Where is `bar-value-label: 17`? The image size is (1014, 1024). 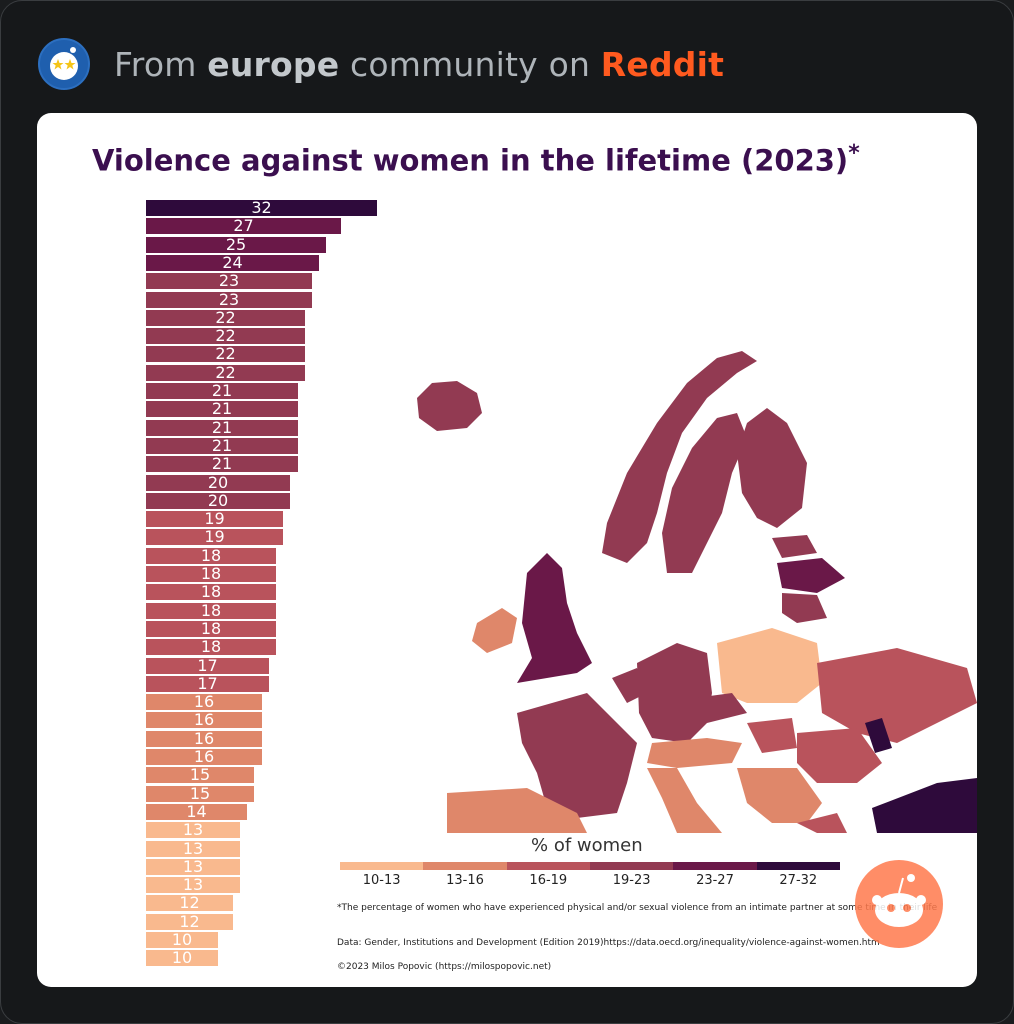 bar-value-label: 17 is located at coordinates (207, 665).